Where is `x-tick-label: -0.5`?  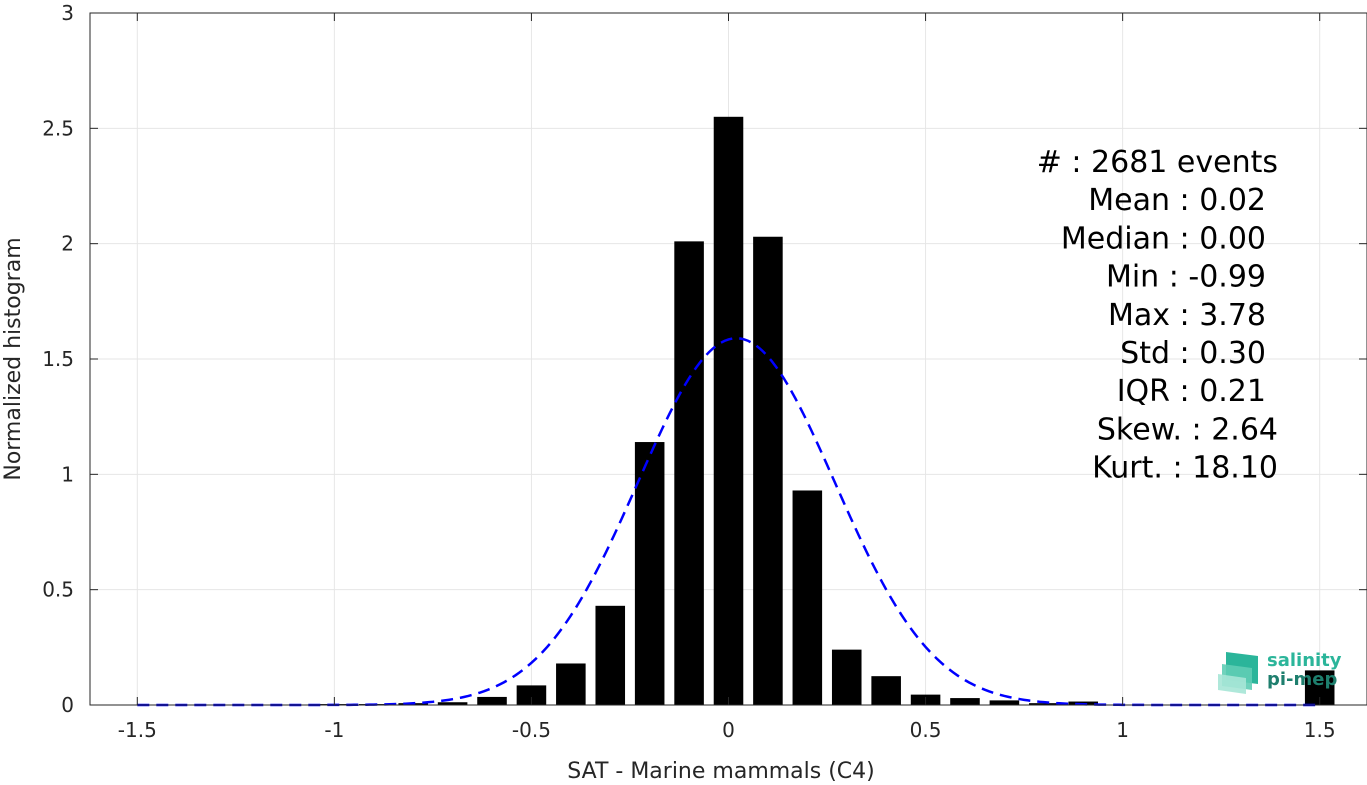
x-tick-label: -0.5 is located at coordinates (531, 730).